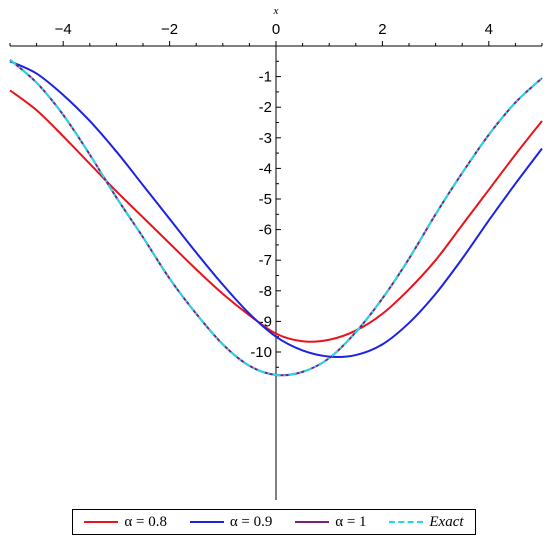  I want to click on legend-item: α = 0.9, so click(231, 522).